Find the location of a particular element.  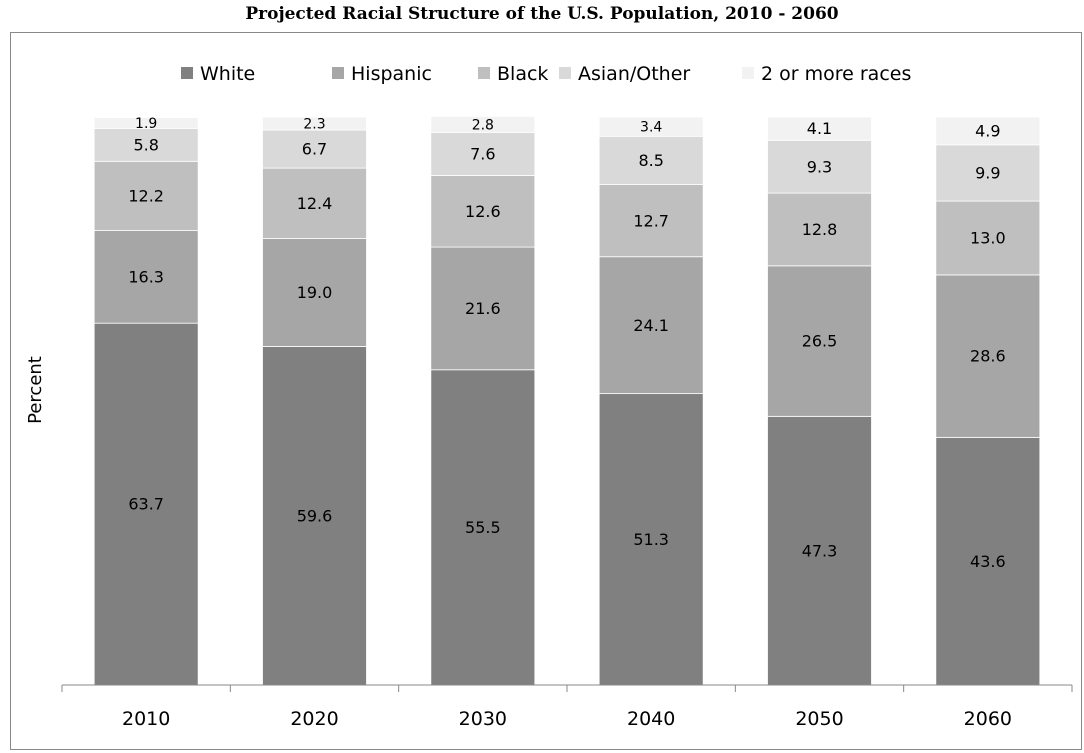

bar-2020-hispanic is located at coordinates (314, 292).